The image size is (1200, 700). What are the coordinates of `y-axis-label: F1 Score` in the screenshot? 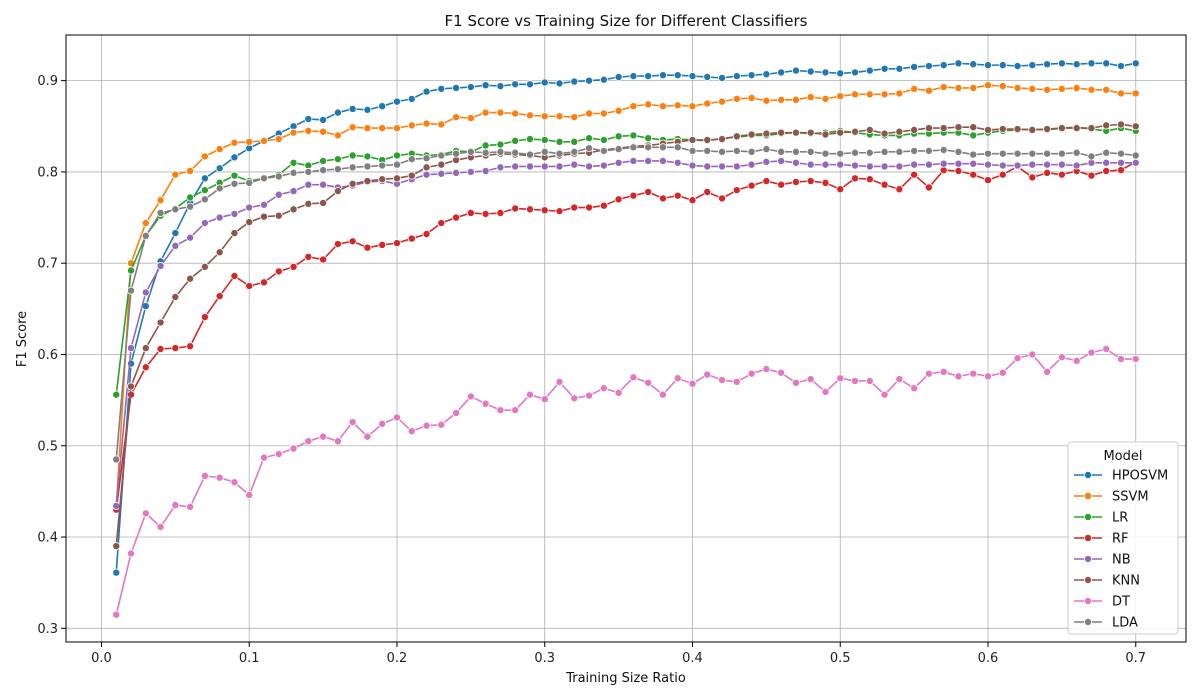 It's located at (22, 339).